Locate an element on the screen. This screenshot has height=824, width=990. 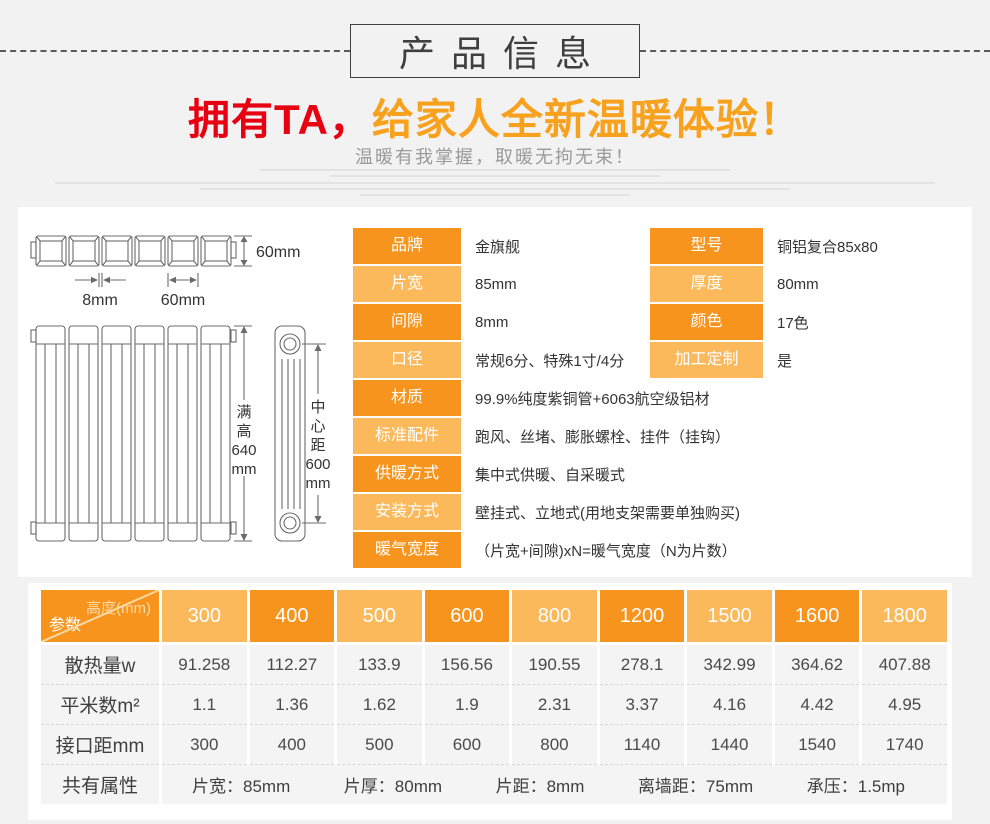
cell: 1.62 is located at coordinates (379, 705).